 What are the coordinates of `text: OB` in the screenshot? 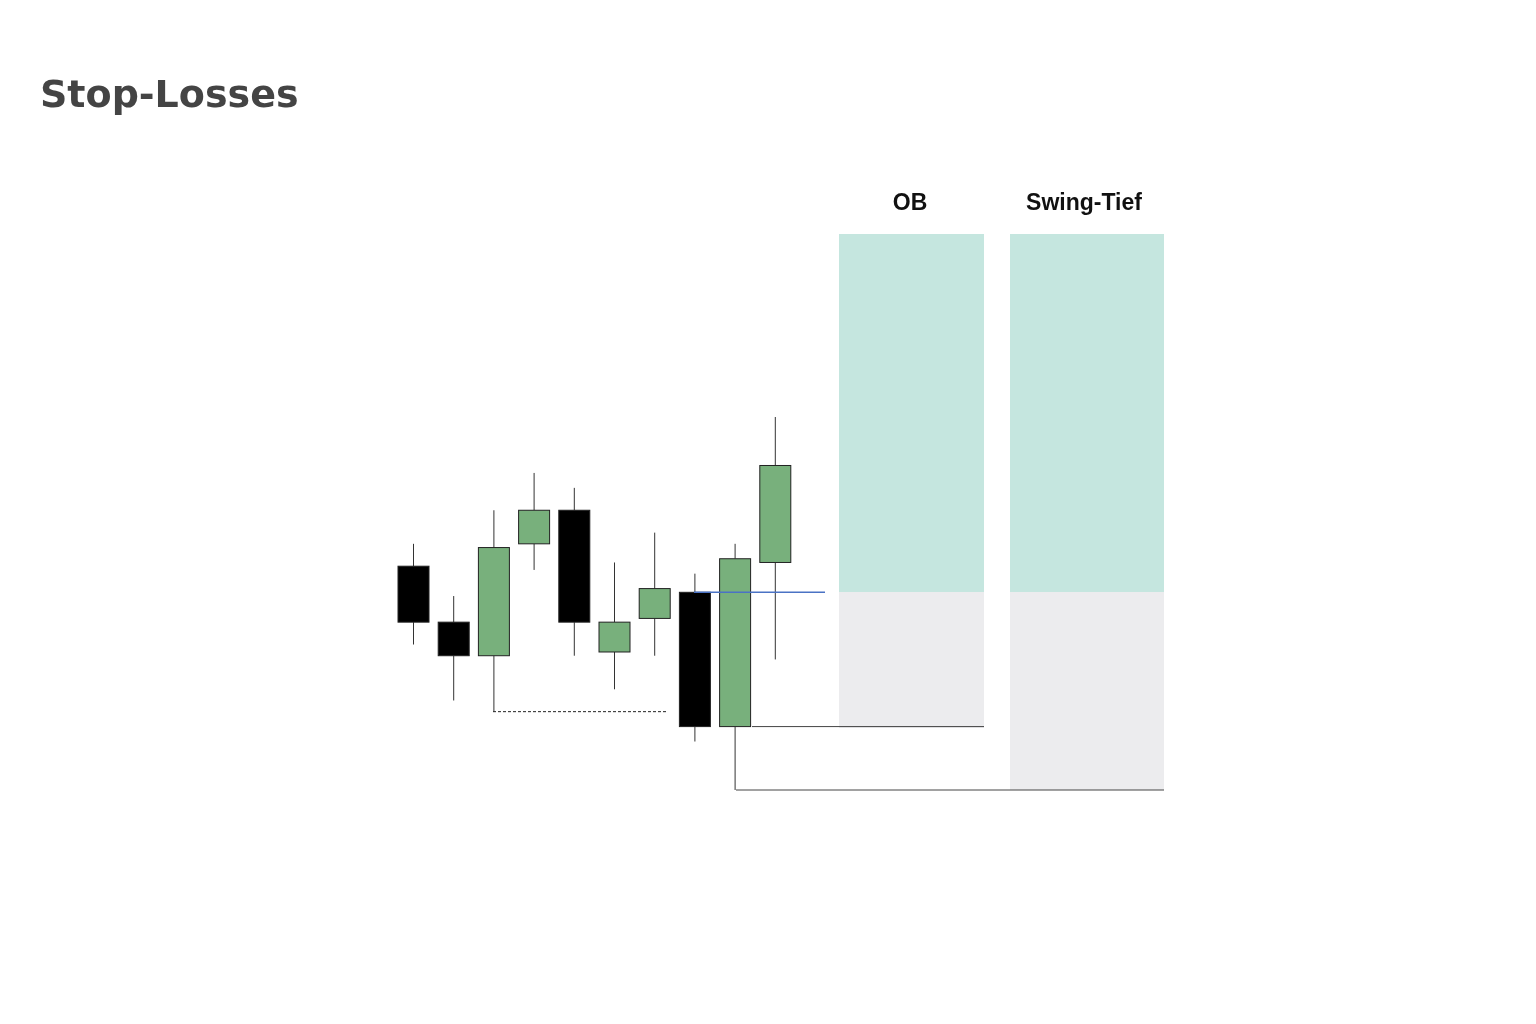 It's located at (910, 202).